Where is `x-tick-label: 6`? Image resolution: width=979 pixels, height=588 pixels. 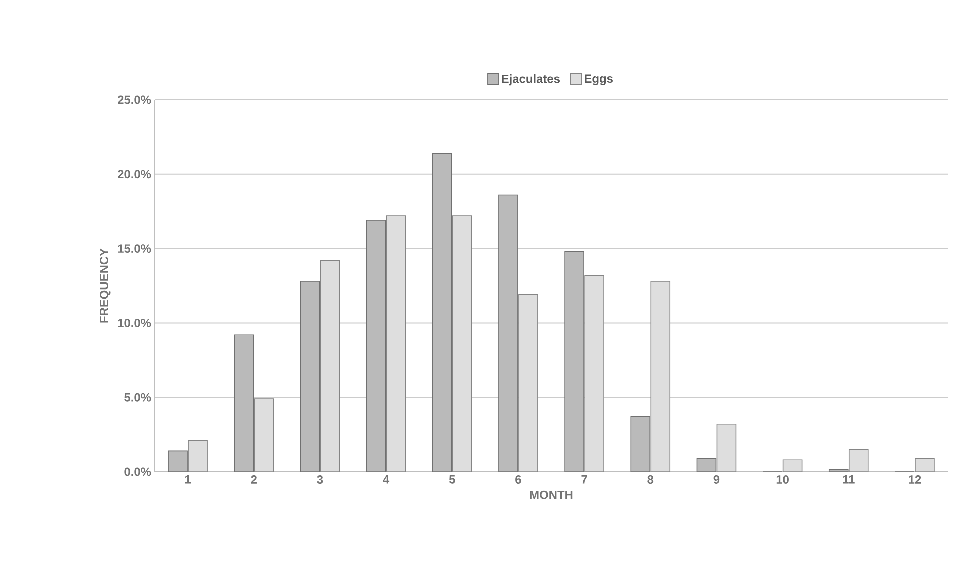 x-tick-label: 6 is located at coordinates (519, 480).